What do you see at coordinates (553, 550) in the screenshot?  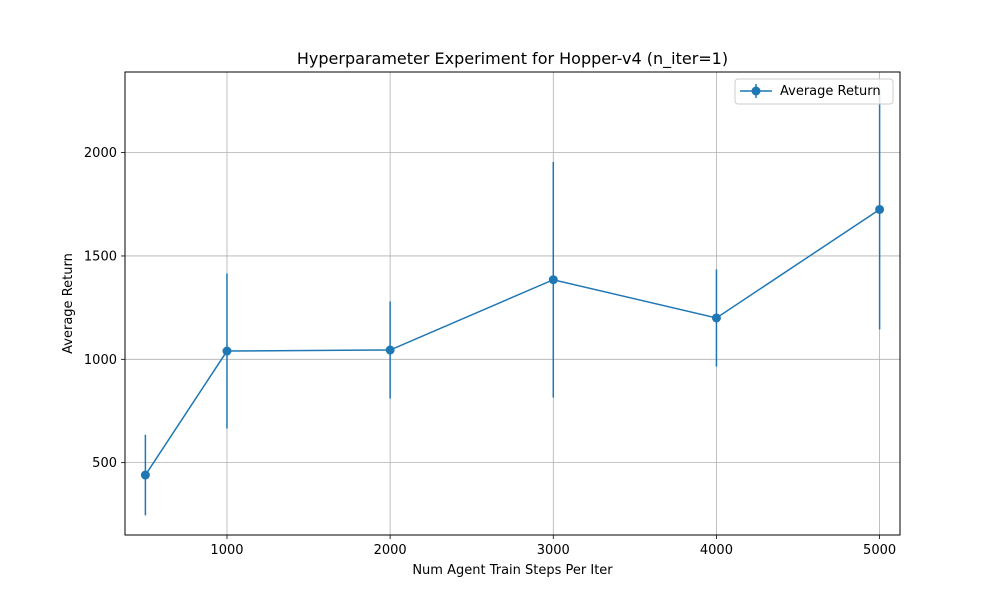 I see `x-tick-label: 3000` at bounding box center [553, 550].